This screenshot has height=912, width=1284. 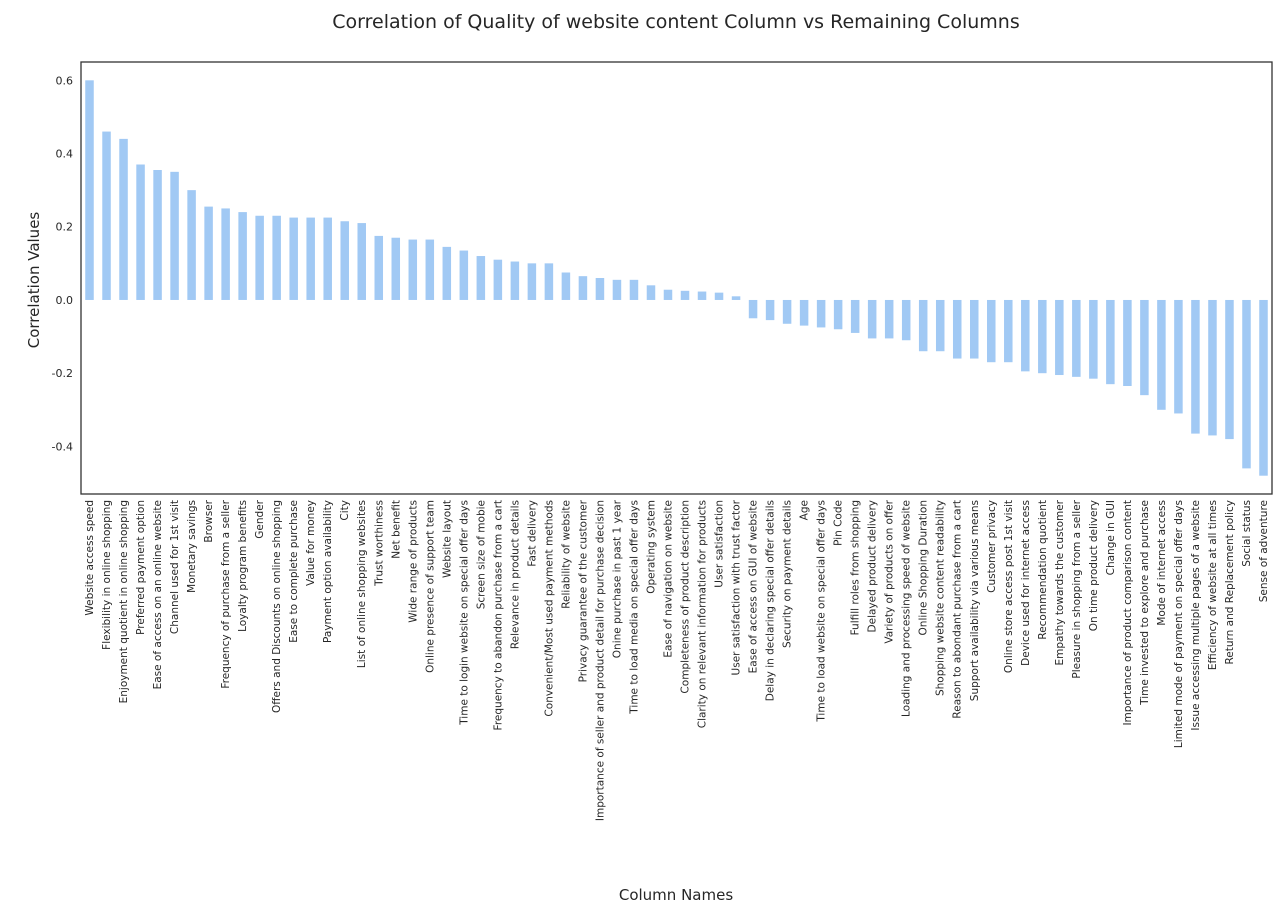 What do you see at coordinates (1094, 565) in the screenshot?
I see `x-tick-label: On time product delivery` at bounding box center [1094, 565].